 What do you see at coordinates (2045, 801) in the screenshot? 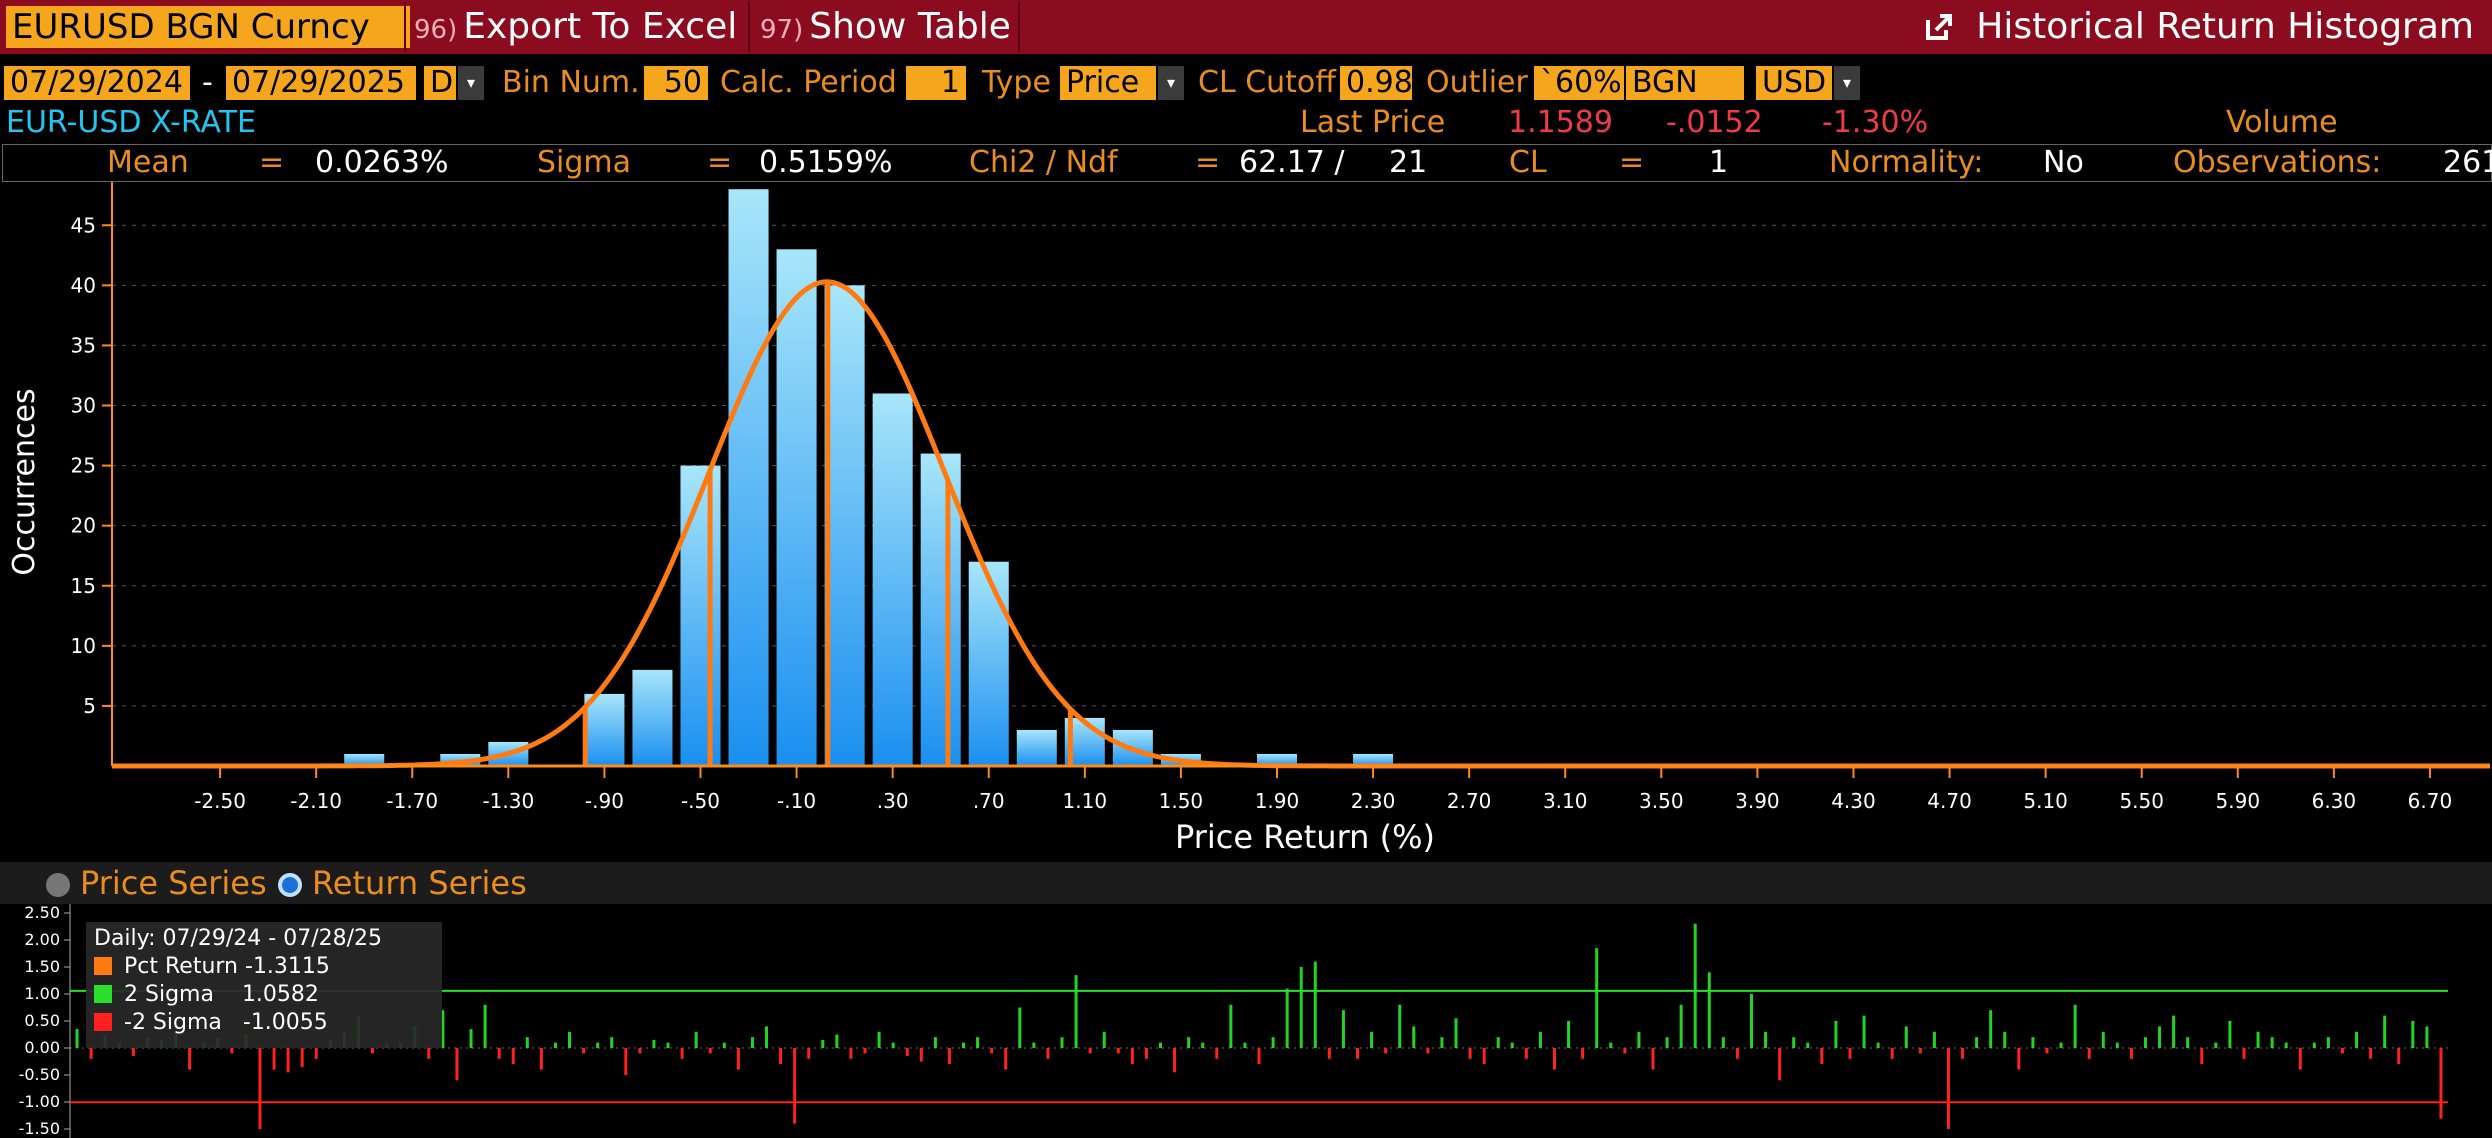
I see `x-tick-label: 5.10` at bounding box center [2045, 801].